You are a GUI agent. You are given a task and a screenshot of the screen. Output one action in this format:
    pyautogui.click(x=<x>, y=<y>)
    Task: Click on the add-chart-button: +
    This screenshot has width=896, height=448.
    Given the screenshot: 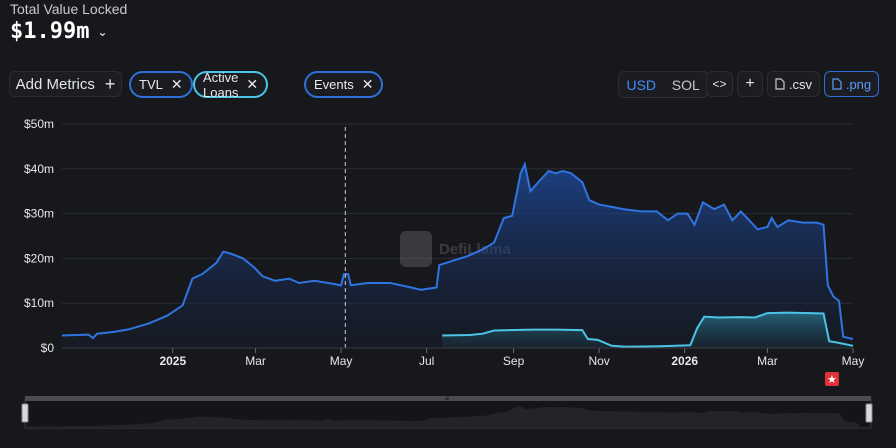 What is the action you would take?
    pyautogui.click(x=750, y=84)
    